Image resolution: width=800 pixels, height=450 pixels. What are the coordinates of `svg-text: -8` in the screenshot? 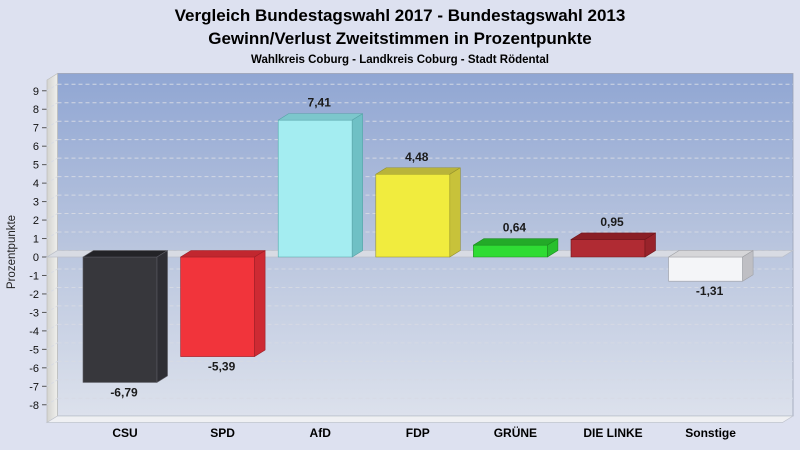 It's located at (34, 406).